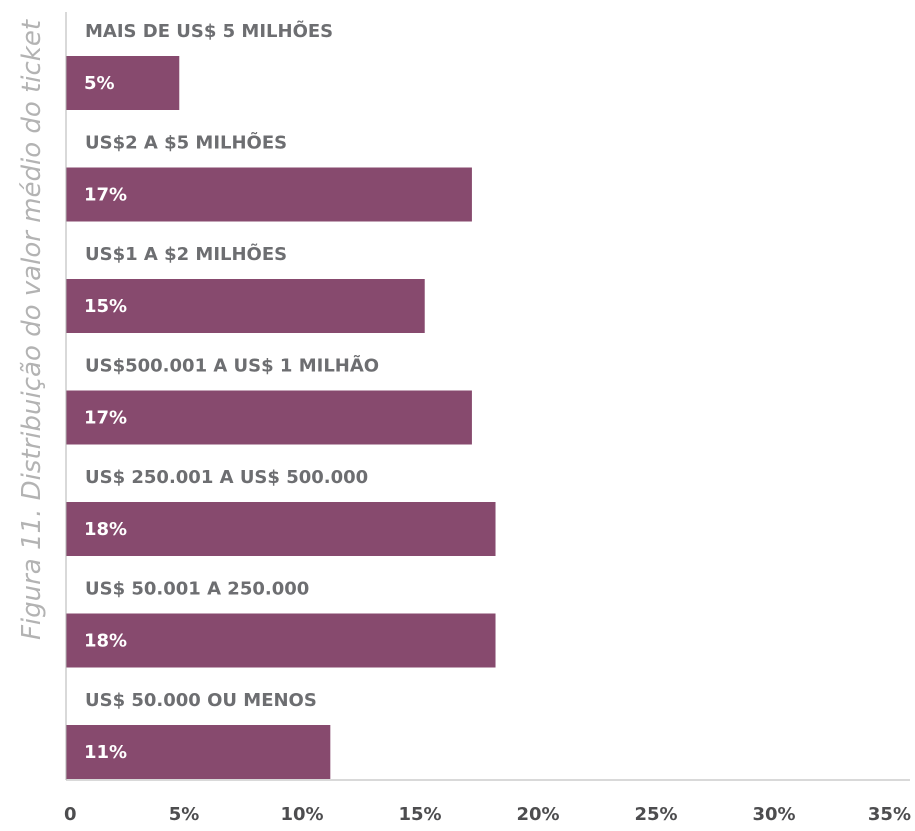  Describe the element at coordinates (201, 700) in the screenshot. I see `category-label: US$ 50.000 OU MENOS` at that location.